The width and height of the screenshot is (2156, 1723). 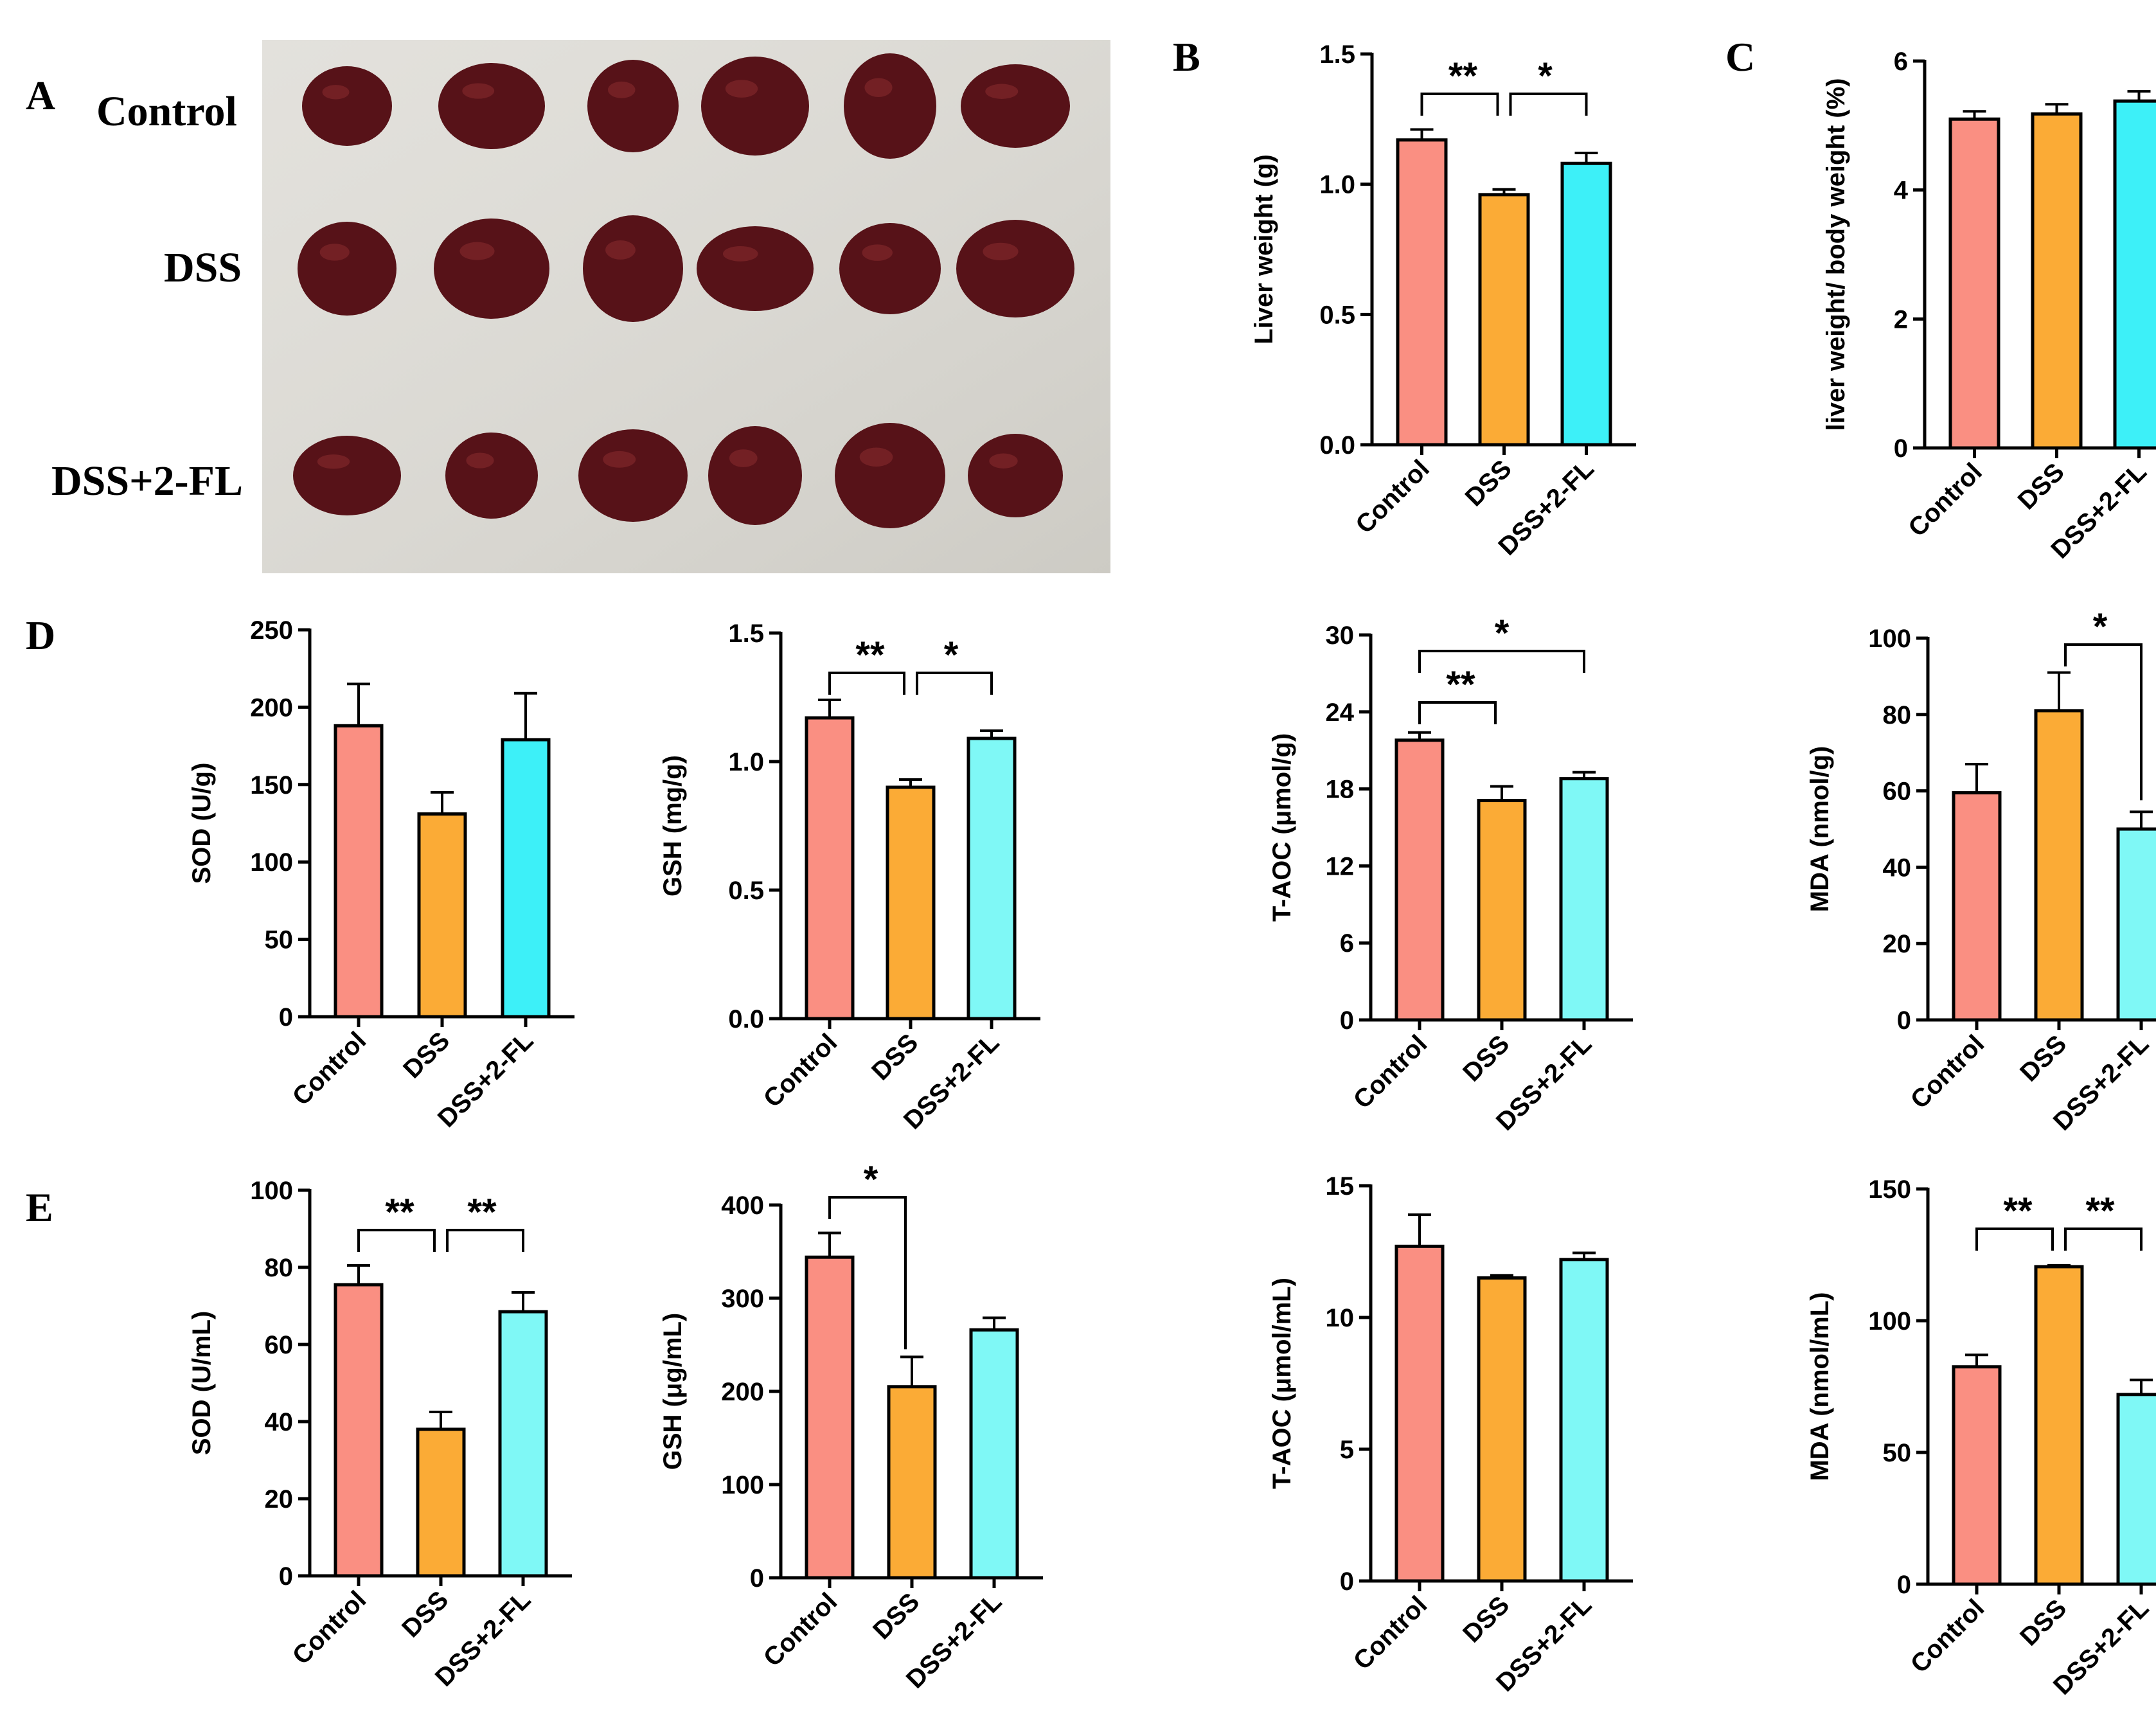 What do you see at coordinates (1347, 1450) in the screenshot?
I see `y-tick-label: 5` at bounding box center [1347, 1450].